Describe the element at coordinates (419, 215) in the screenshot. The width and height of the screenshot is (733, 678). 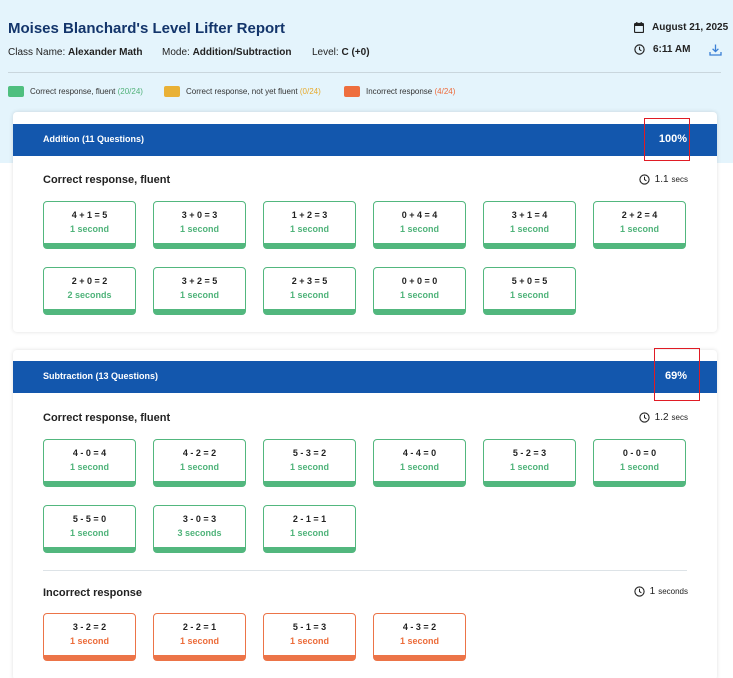
I see `question-equation: 0 + 4 = 4` at that location.